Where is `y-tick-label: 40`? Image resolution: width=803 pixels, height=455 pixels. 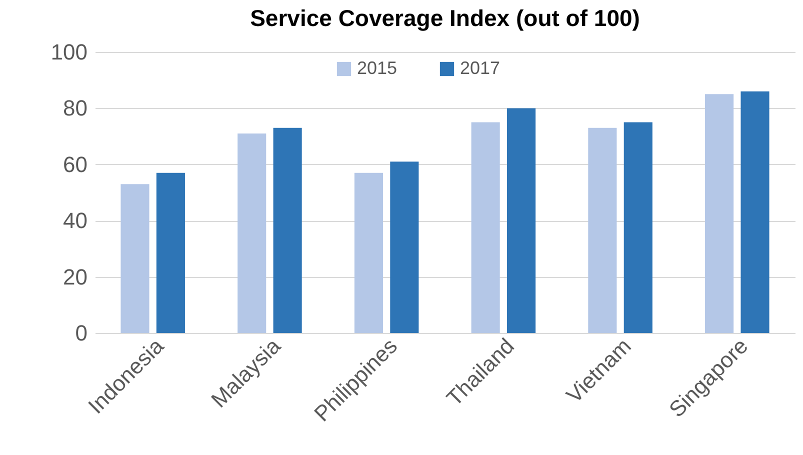 y-tick-label: 40 is located at coordinates (75, 221).